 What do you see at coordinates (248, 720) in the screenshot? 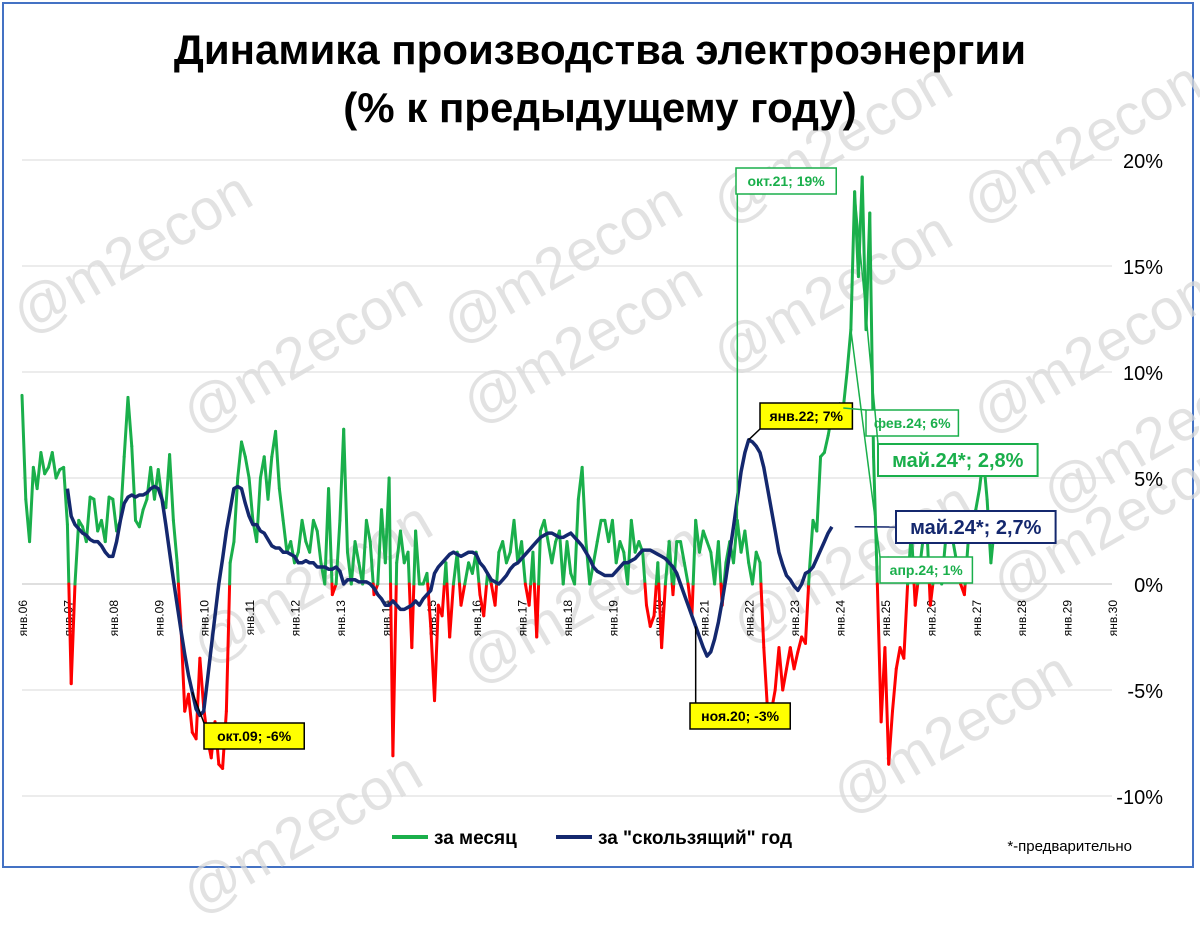
I see `callout-6: окт.09; -6%` at bounding box center [248, 720].